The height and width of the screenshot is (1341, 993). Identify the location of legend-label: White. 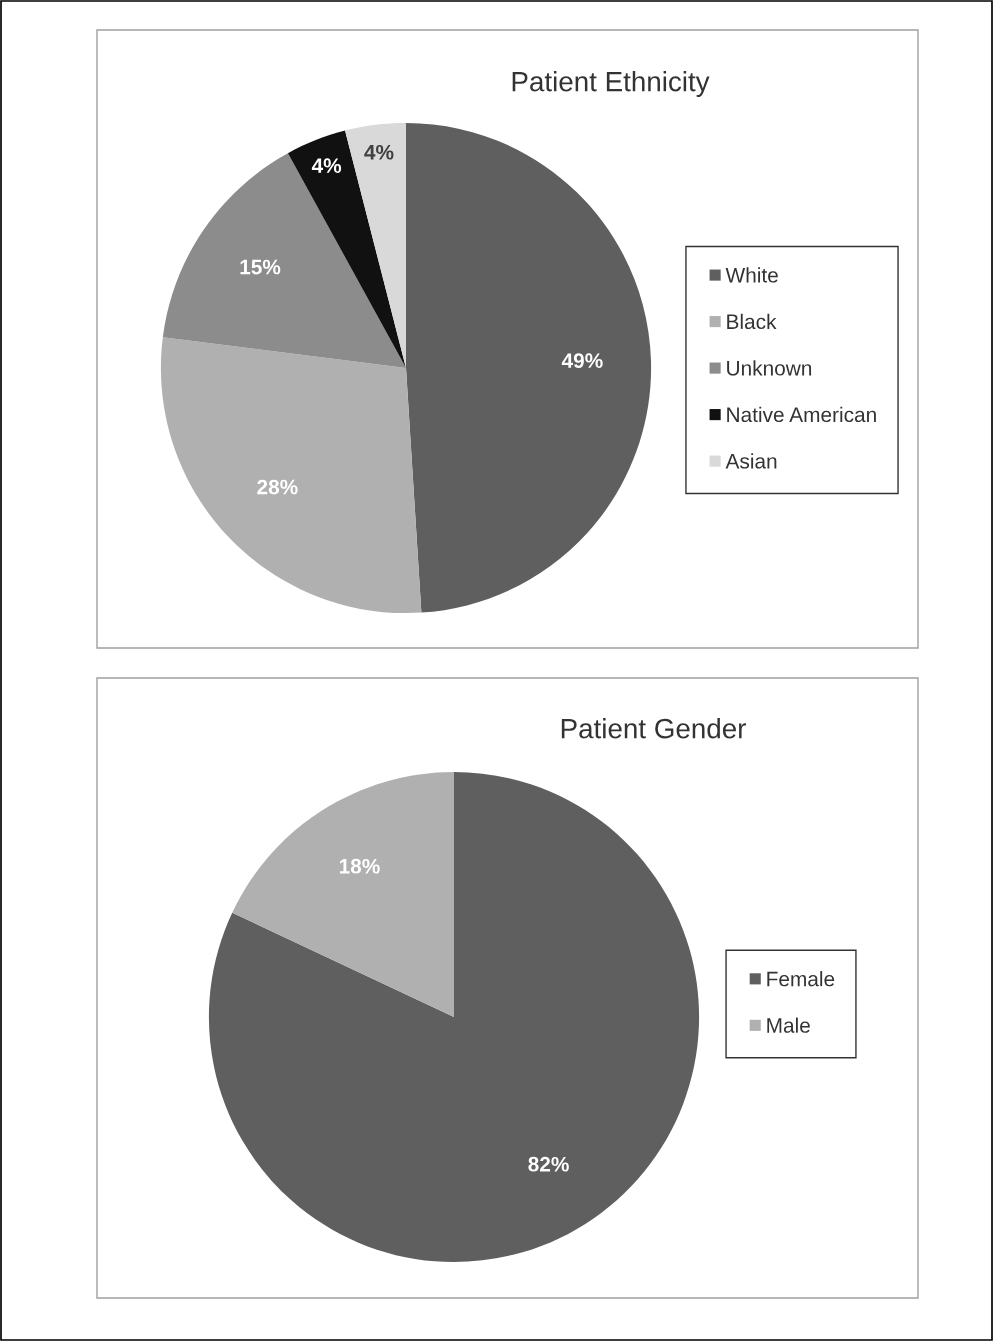
(751, 275).